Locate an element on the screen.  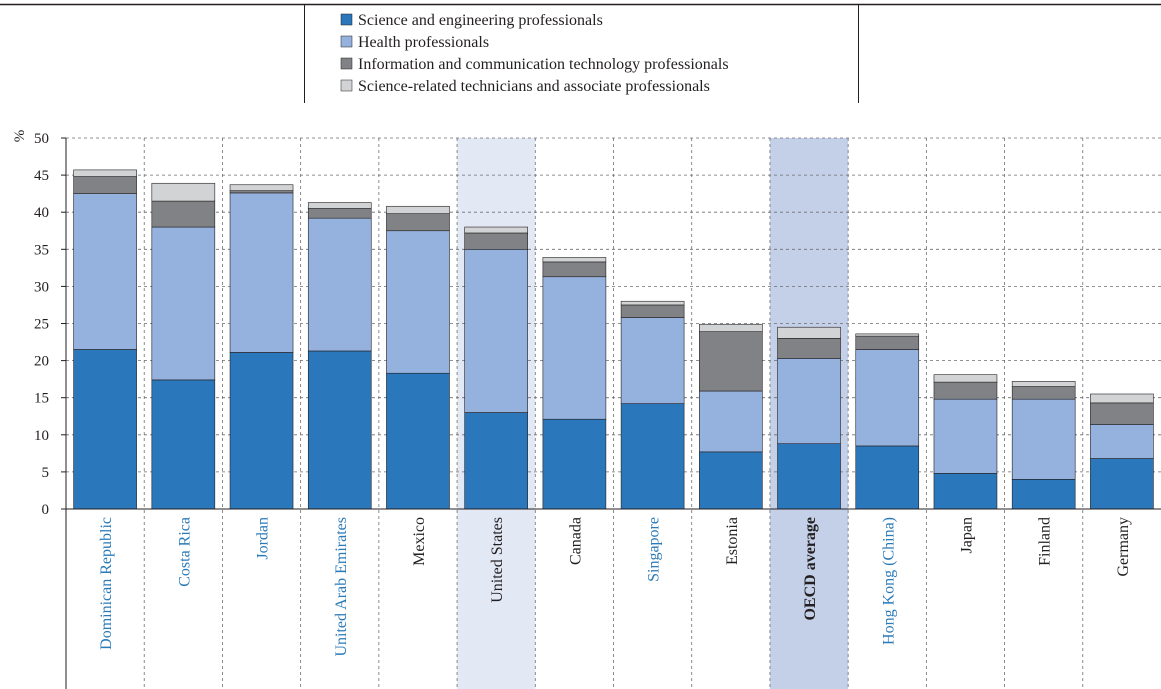
x-tick-label: Singapore is located at coordinates (654, 549).